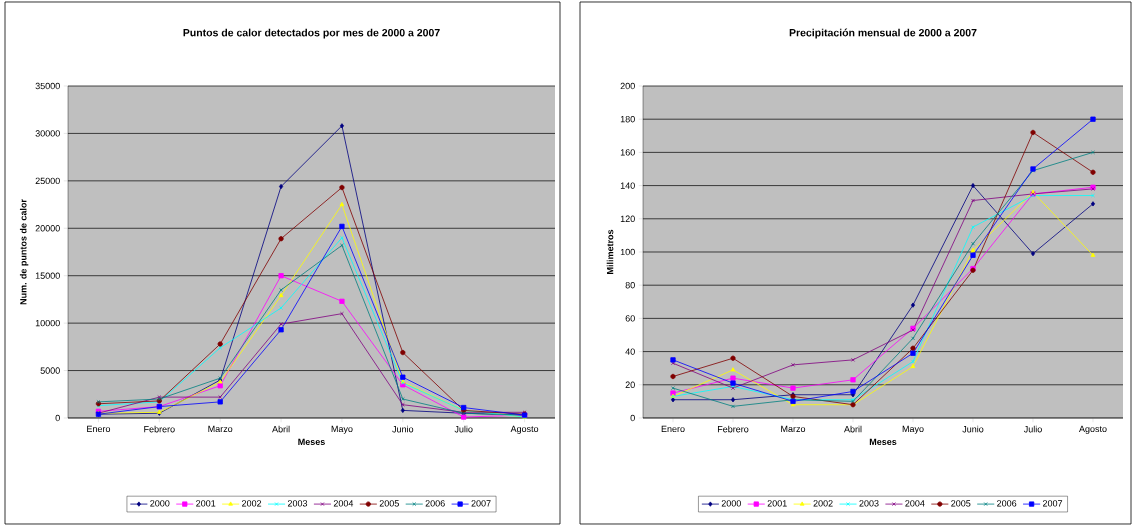  I want to click on y-tick-label: 25000, so click(47, 181).